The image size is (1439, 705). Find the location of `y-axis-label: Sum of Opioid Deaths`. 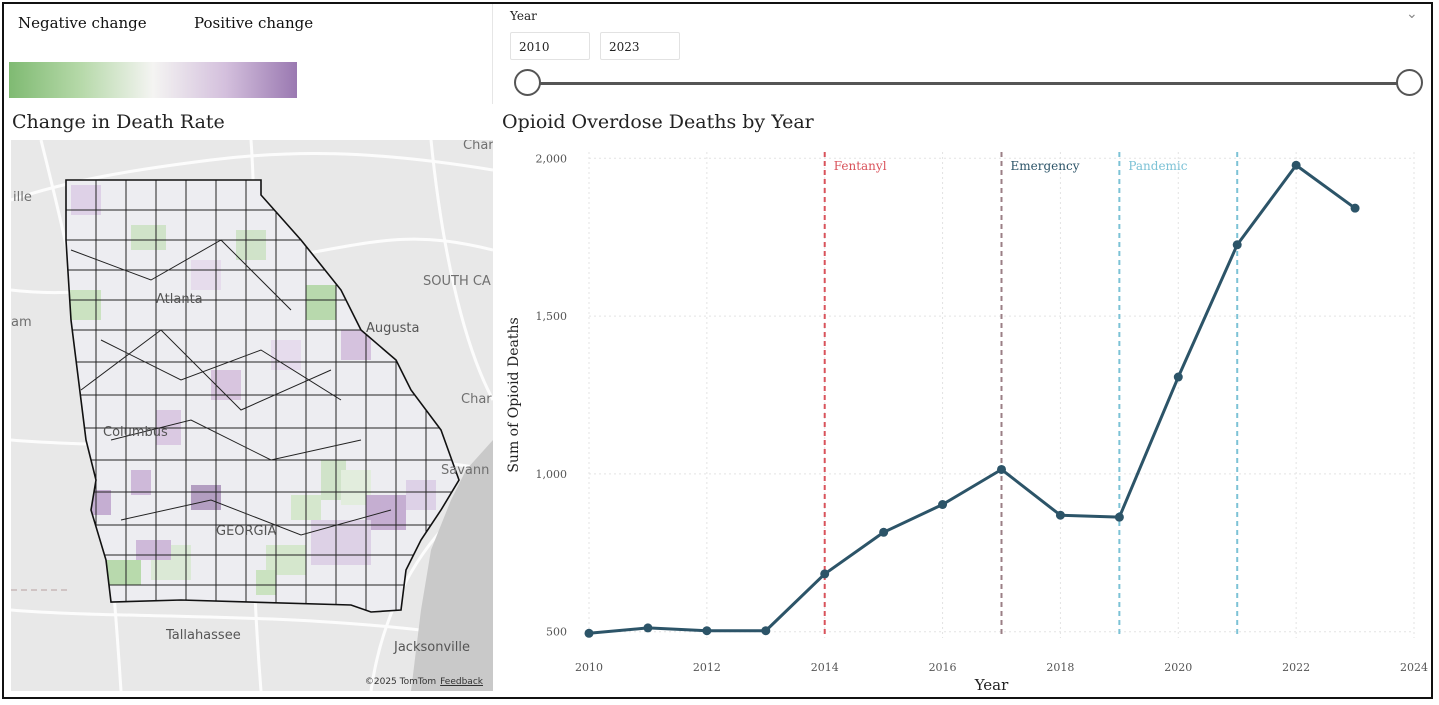

y-axis-label: Sum of Opioid Deaths is located at coordinates (514, 394).